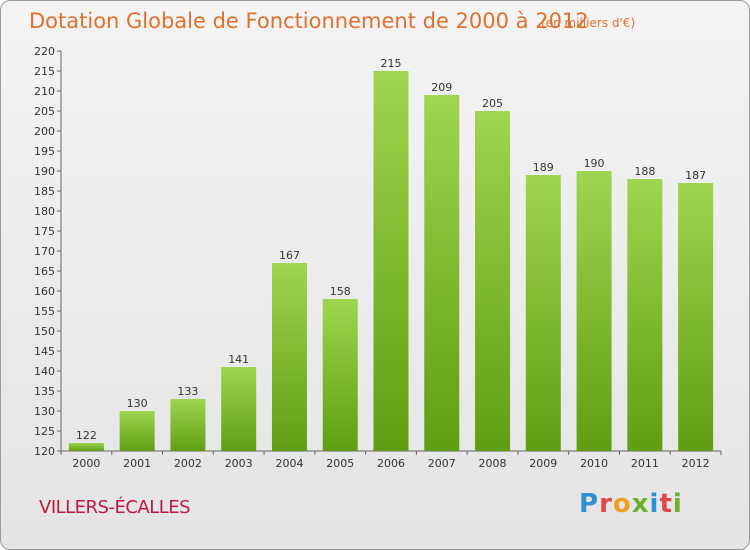 The image size is (750, 550). I want to click on bar-value-label: 187, so click(695, 175).